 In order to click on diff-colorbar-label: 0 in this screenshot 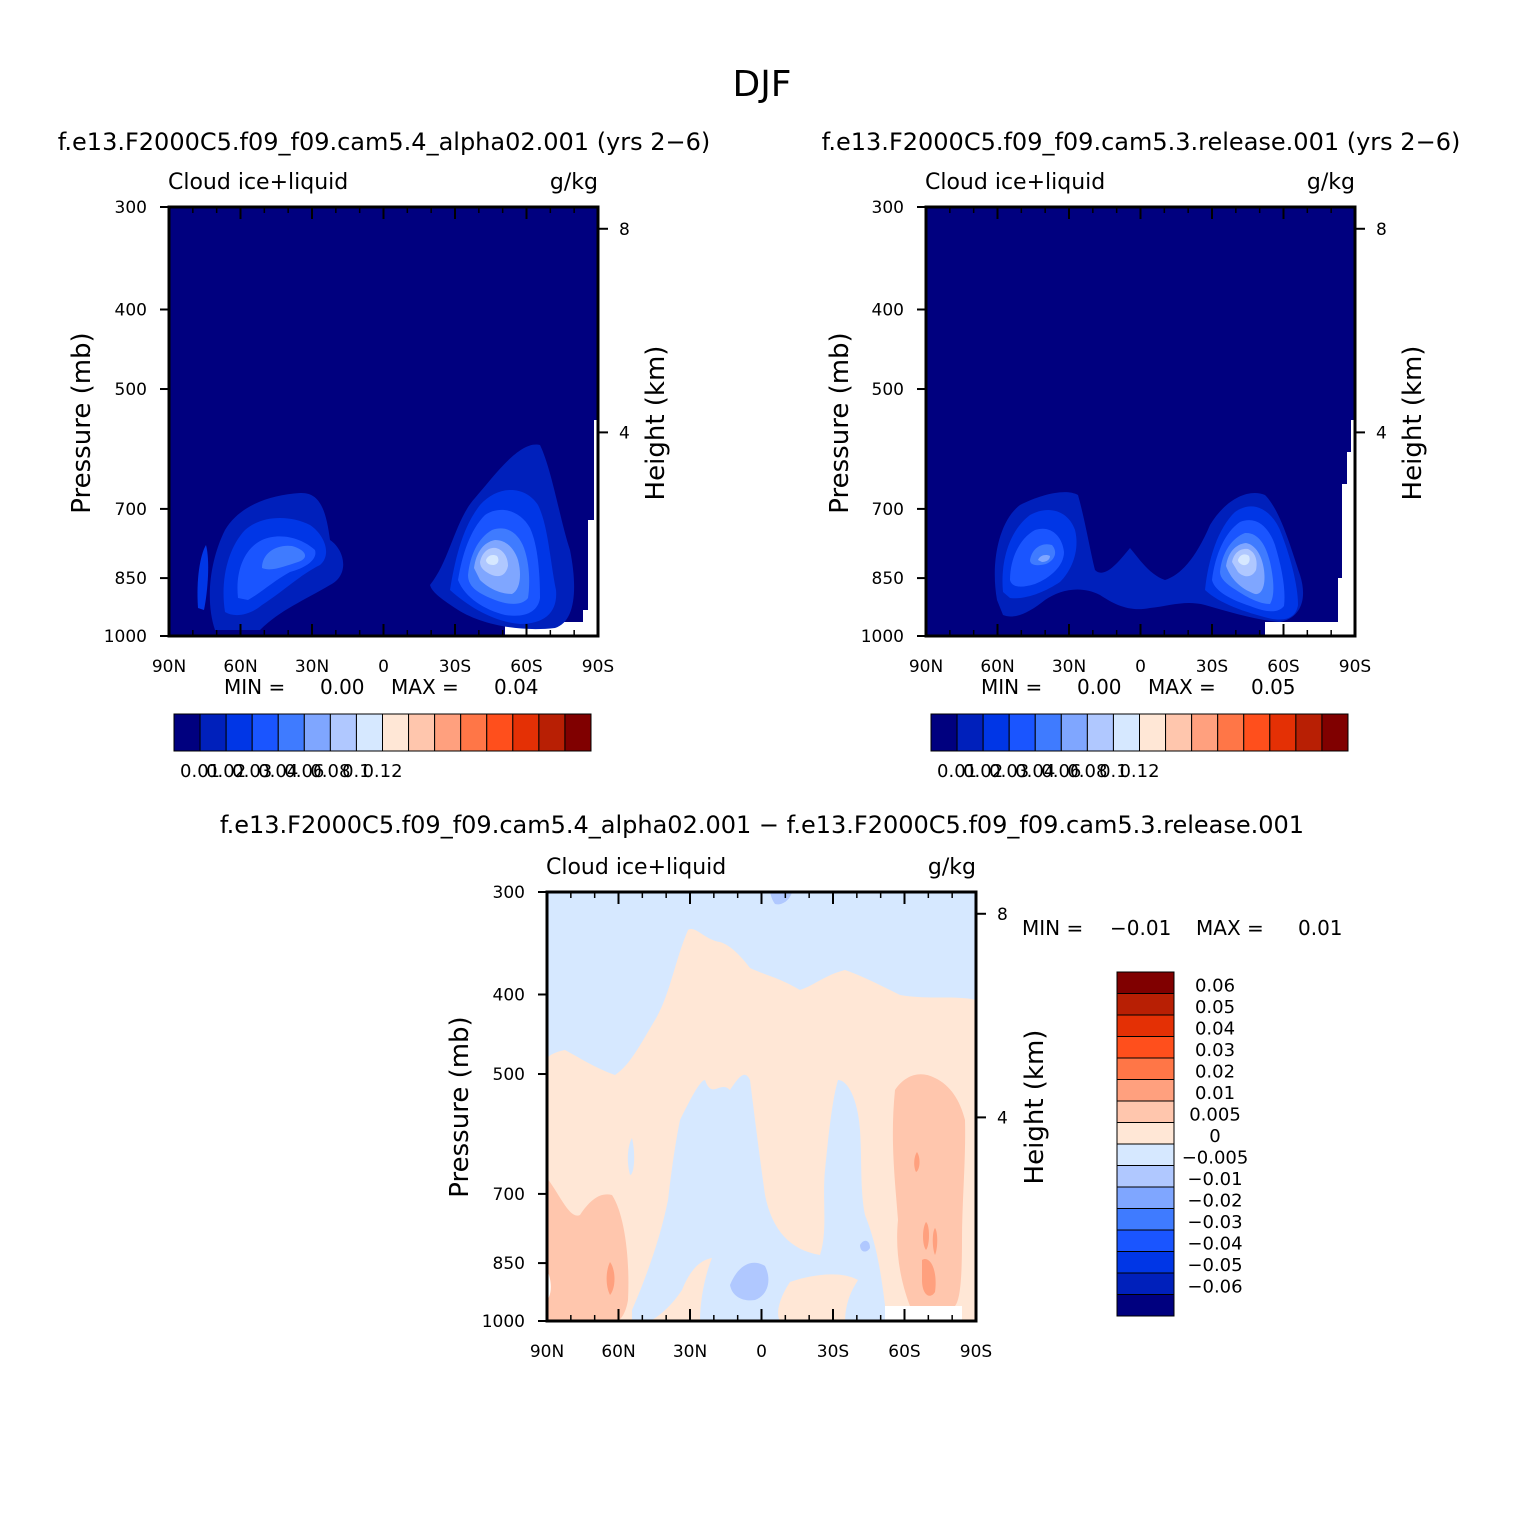, I will do `click(1214, 1136)`.